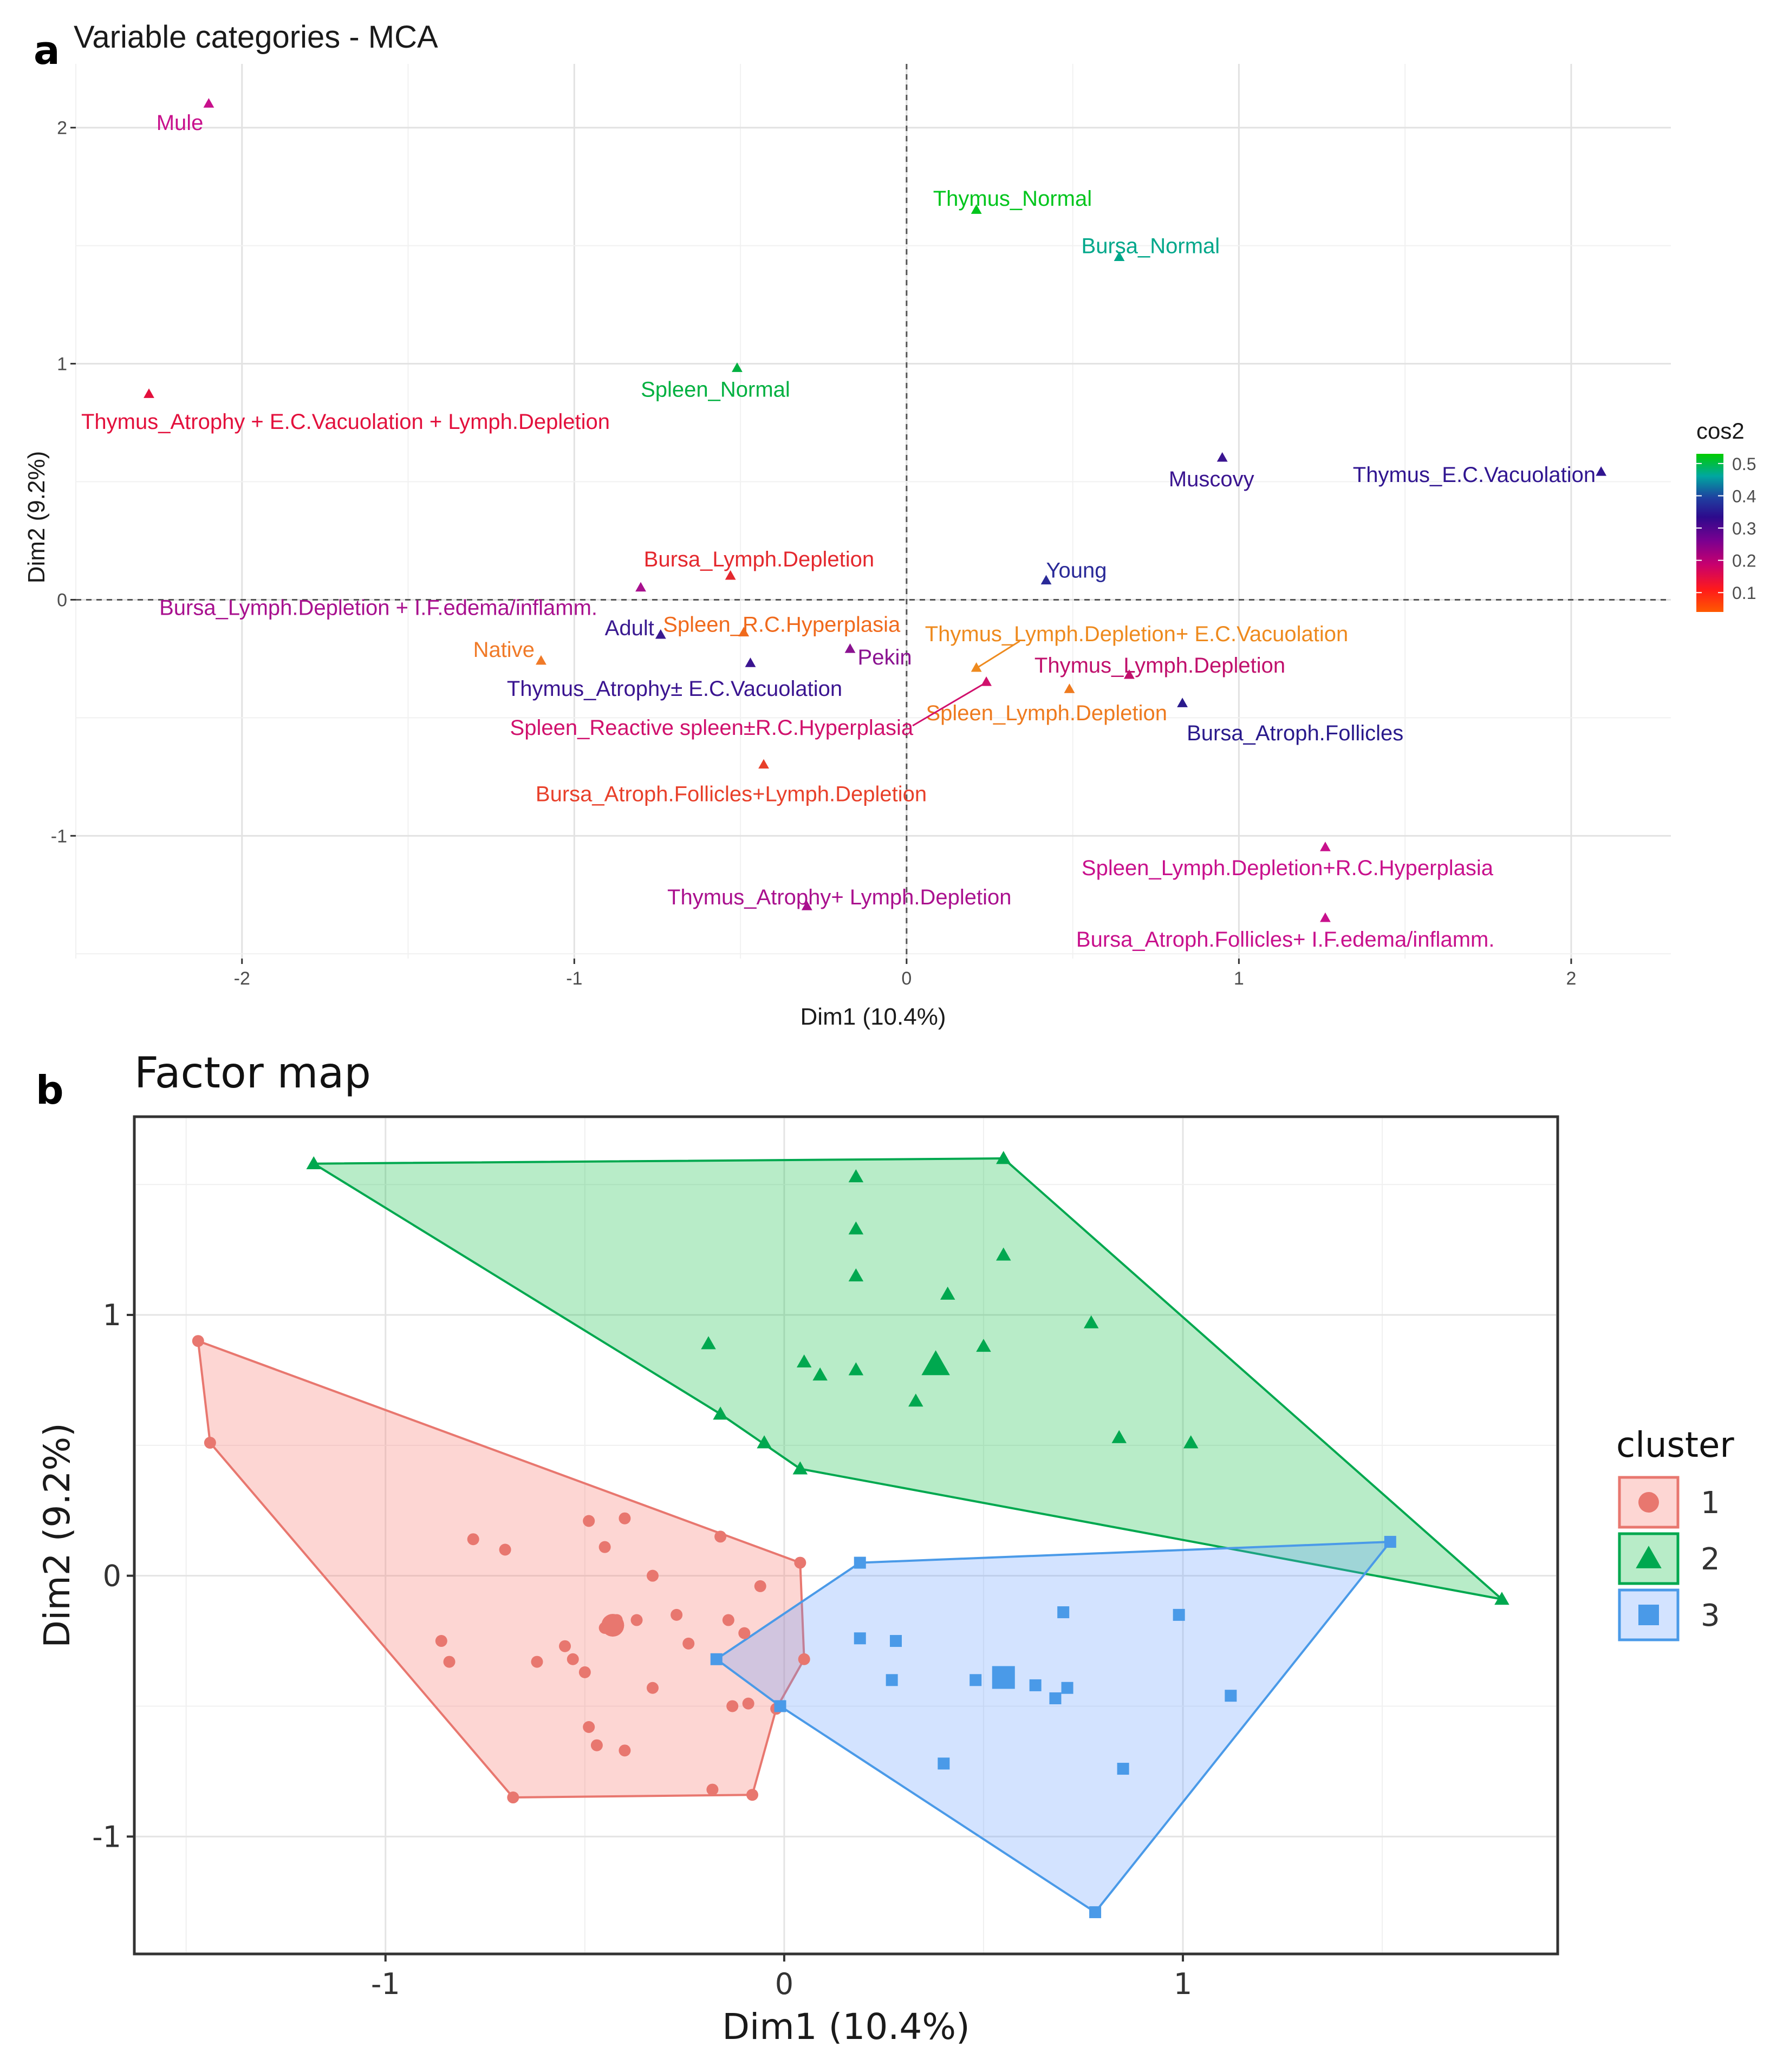  Describe the element at coordinates (806, 905) in the screenshot. I see `category-marker-thymus-atrophy-lymph-depletion` at that location.